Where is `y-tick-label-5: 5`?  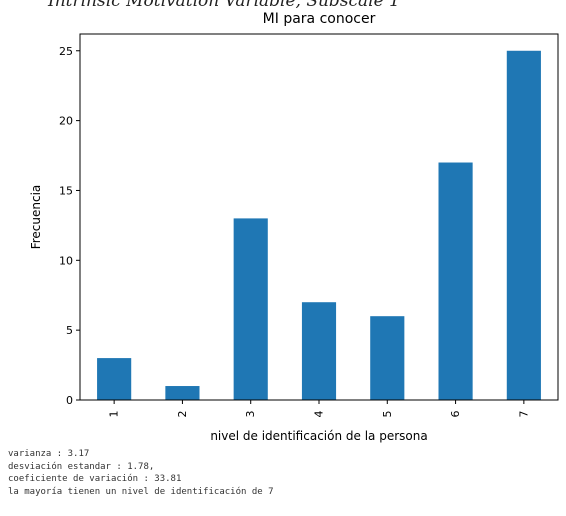 y-tick-label-5: 5 is located at coordinates (69, 330).